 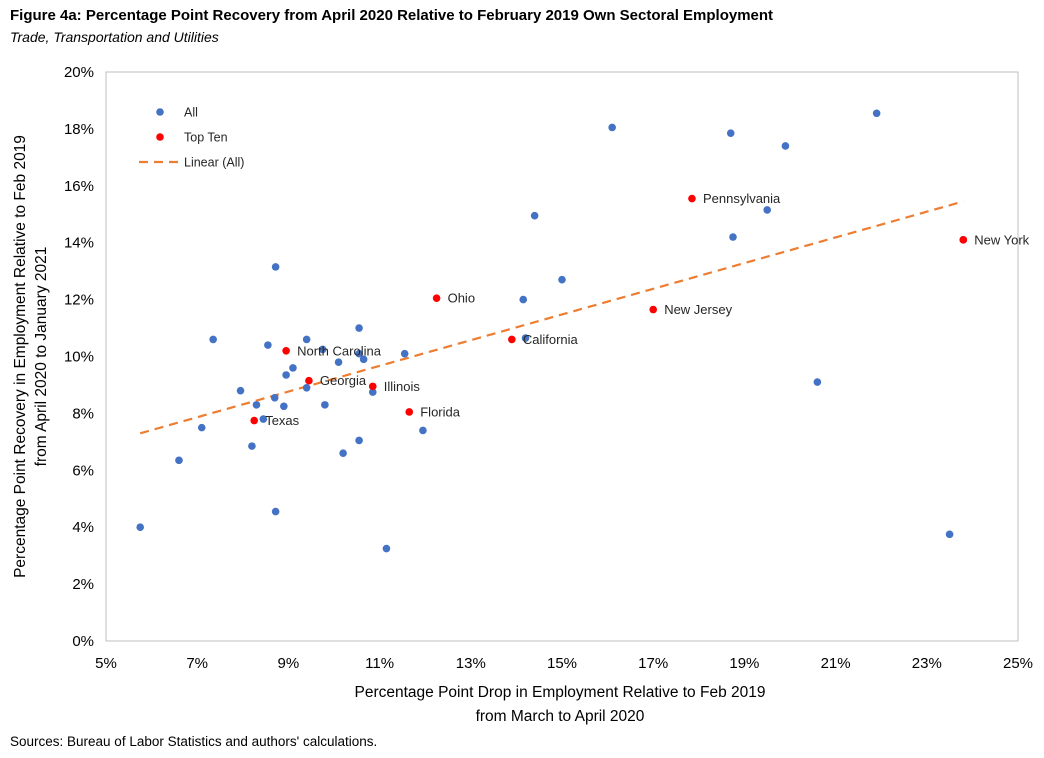 I want to click on point-label: Pennsylvania, so click(x=742, y=198).